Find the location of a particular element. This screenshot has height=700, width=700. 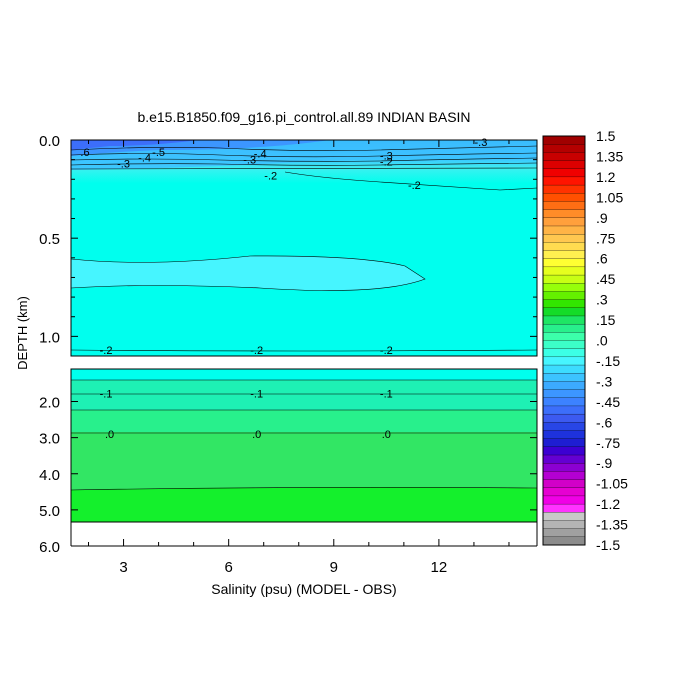

colorbar-label: -.3 is located at coordinates (604, 381).